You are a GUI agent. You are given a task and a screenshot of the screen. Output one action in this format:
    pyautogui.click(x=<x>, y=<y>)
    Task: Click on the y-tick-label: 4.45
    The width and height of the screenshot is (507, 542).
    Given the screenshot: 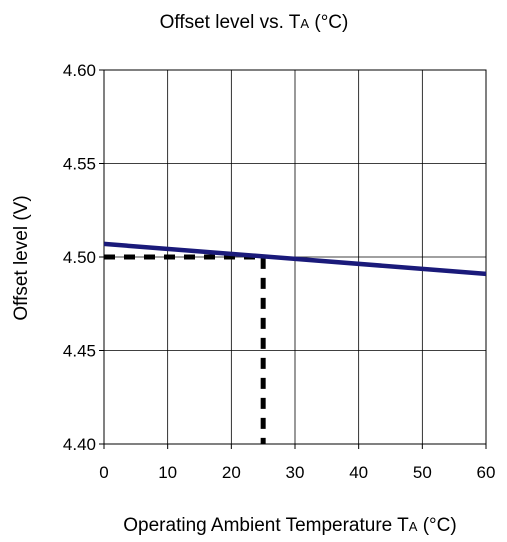 What is the action you would take?
    pyautogui.click(x=79, y=351)
    